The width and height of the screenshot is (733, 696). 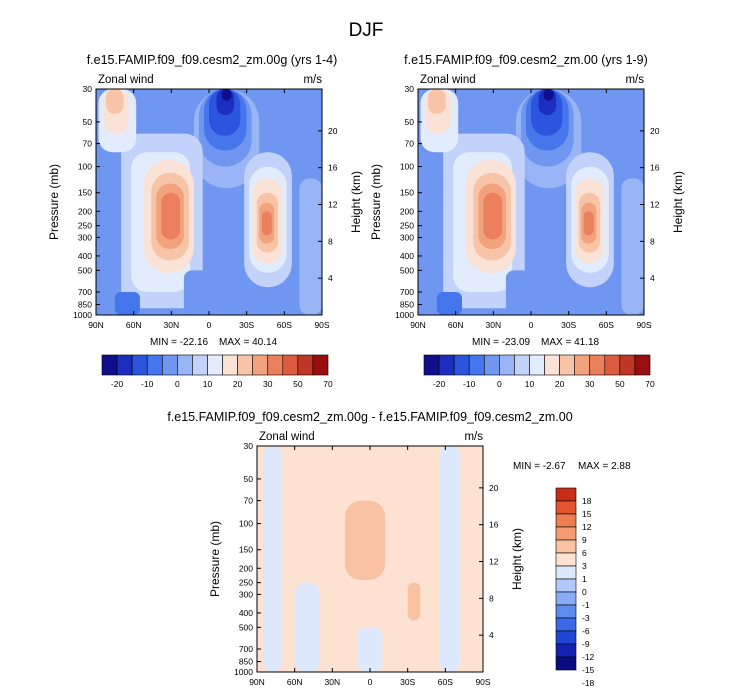 I want to click on colorbar-label: -10, so click(x=469, y=384).